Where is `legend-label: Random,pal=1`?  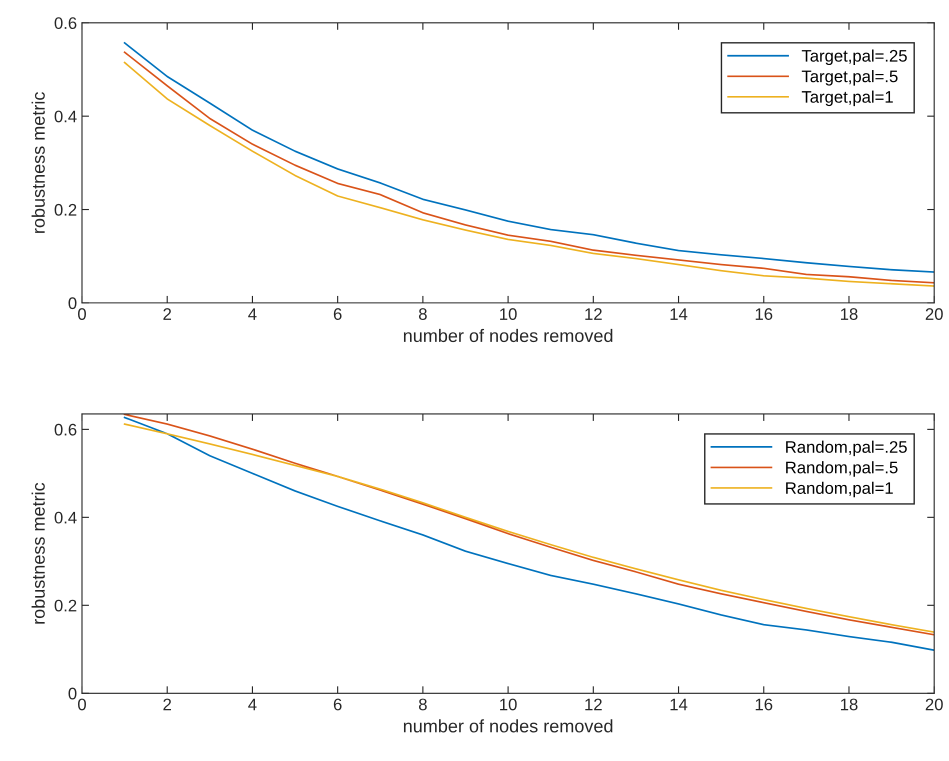
legend-label: Random,pal=1 is located at coordinates (839, 490).